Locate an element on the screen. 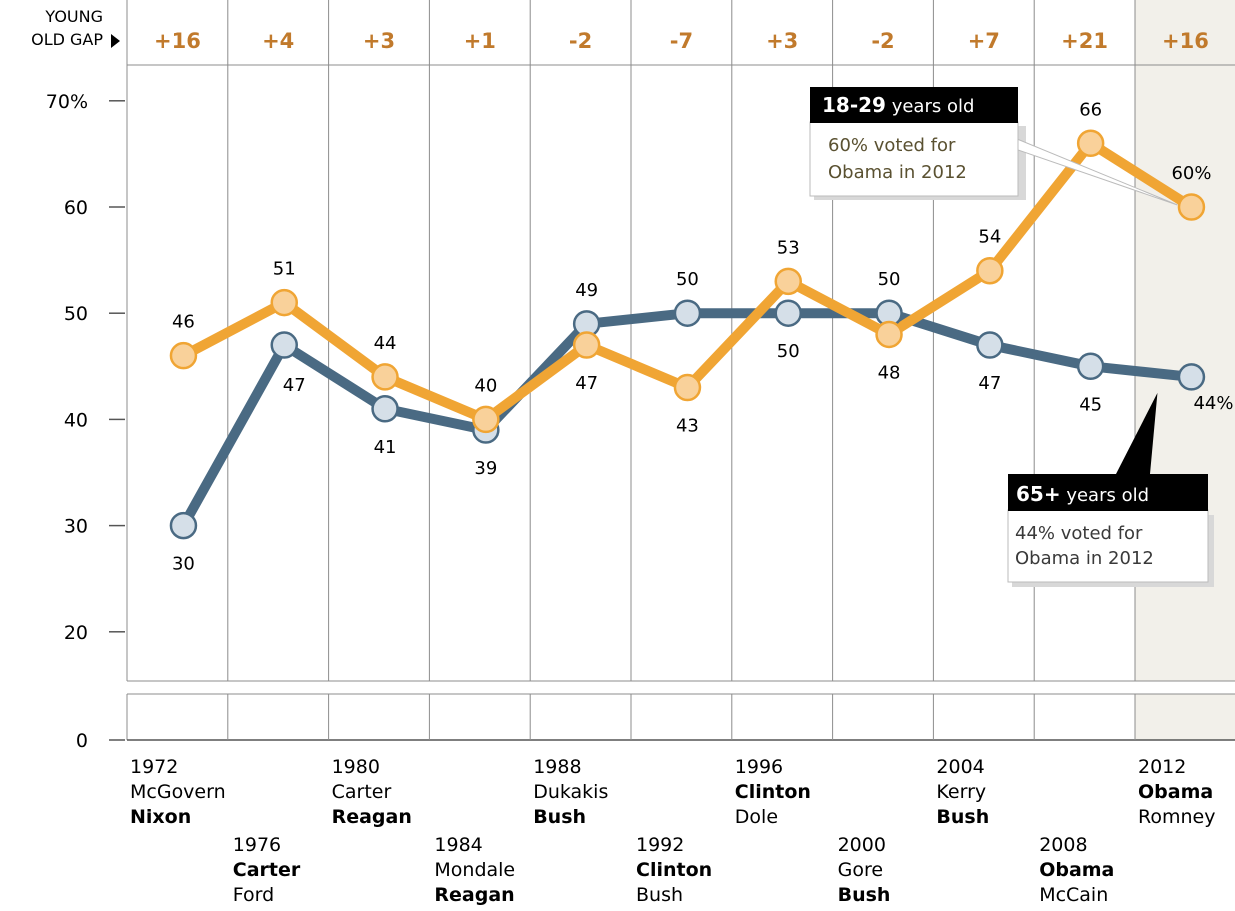 The image size is (1235, 911). candidate-label: Ford is located at coordinates (253, 895).